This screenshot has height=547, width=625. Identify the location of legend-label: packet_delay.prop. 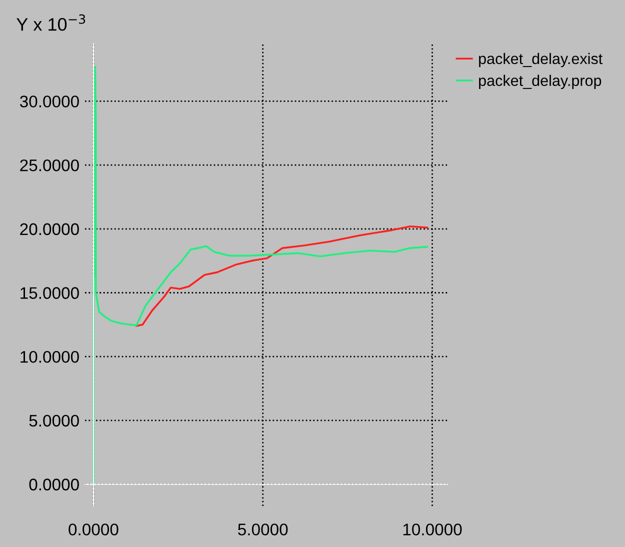
(540, 82).